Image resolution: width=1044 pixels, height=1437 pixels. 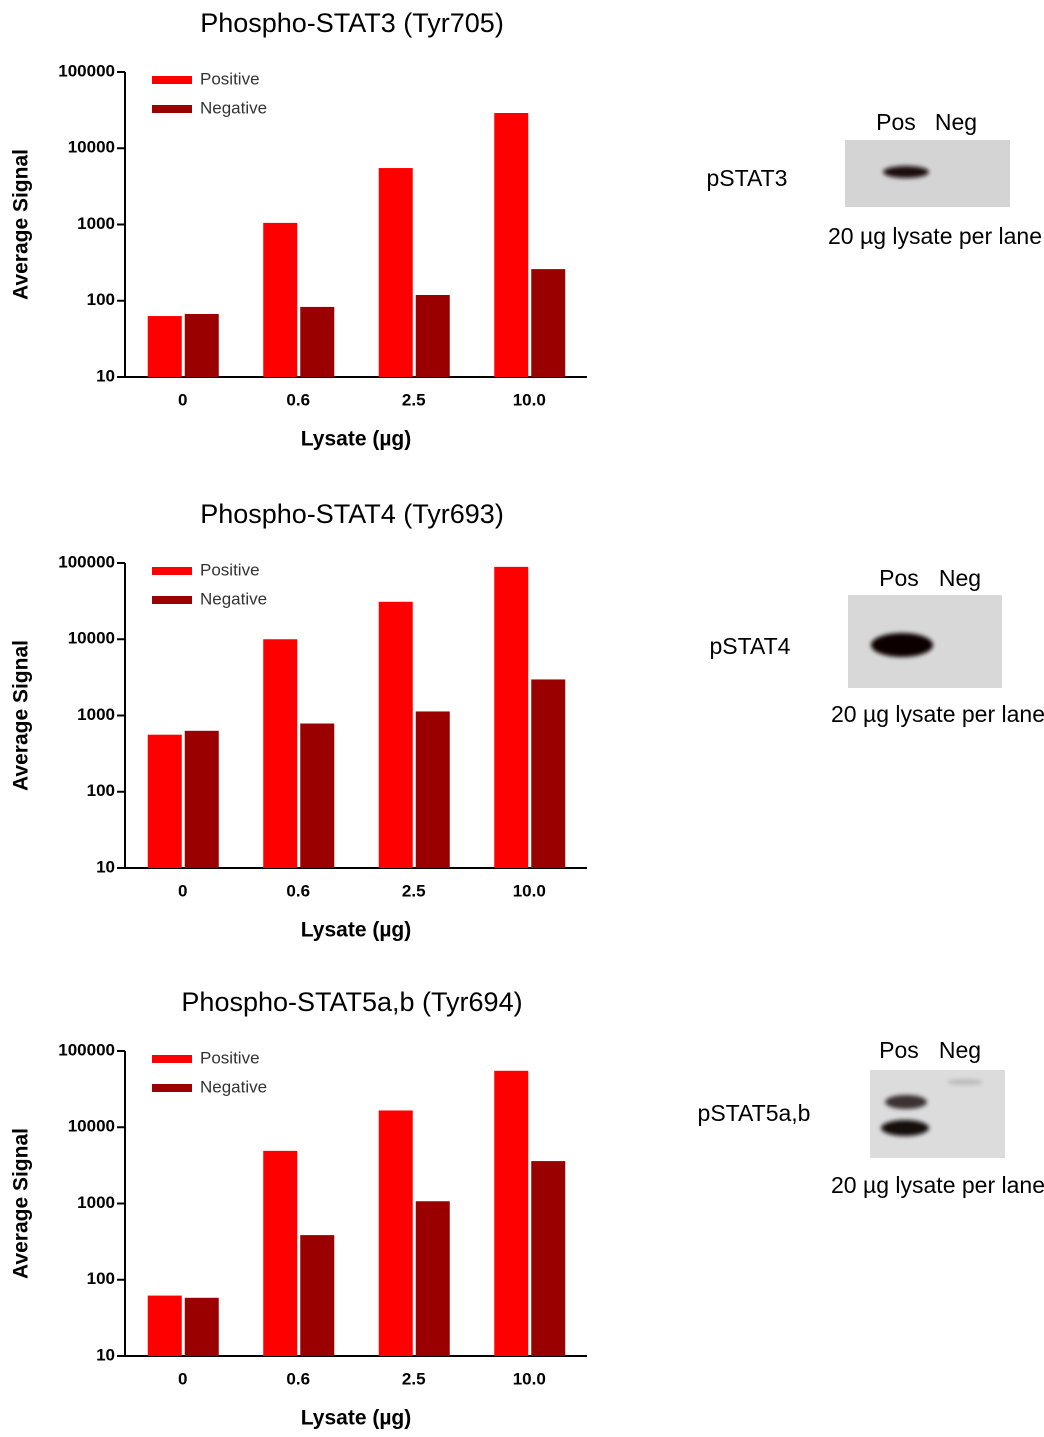 I want to click on blot: Pos Neg pSTAT3 20 µg lysate per lane, so click(x=874, y=179).